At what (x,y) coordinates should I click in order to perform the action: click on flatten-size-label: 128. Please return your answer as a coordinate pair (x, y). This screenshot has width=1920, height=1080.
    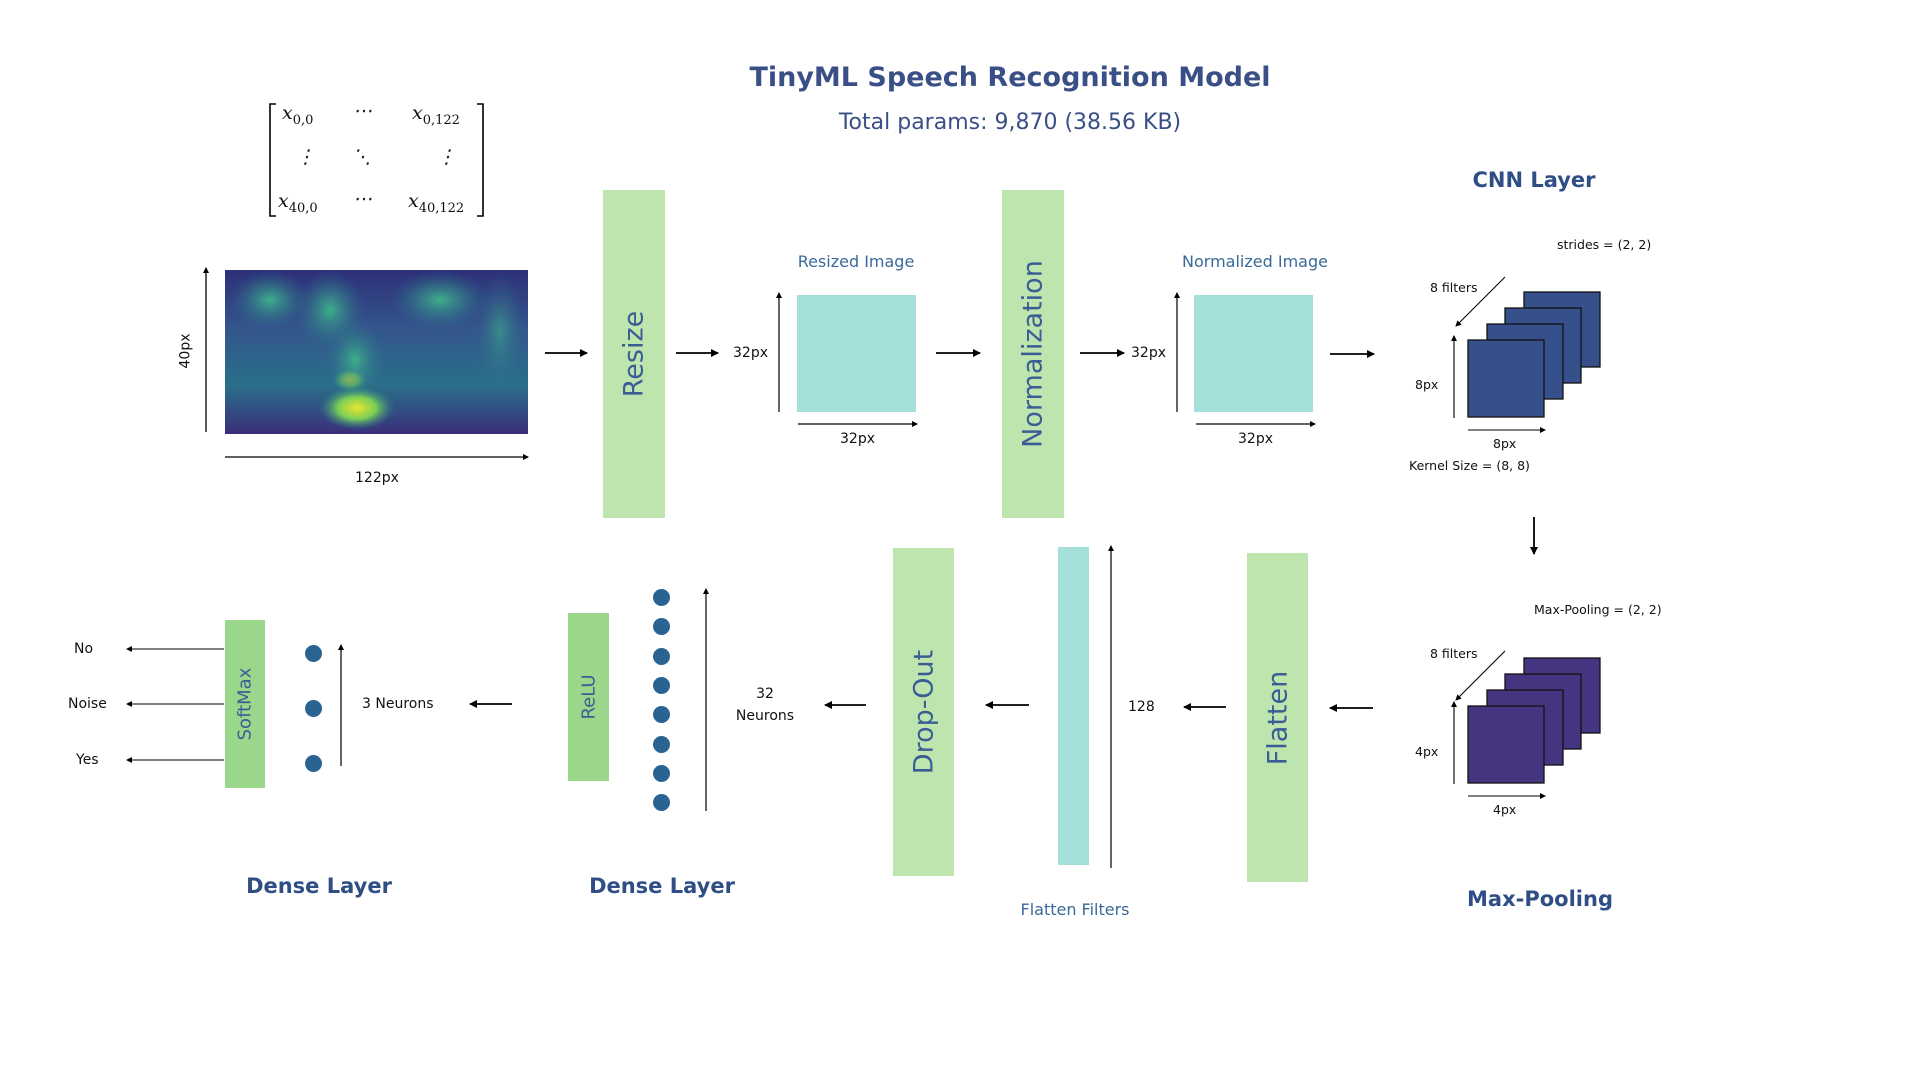
    Looking at the image, I should click on (1141, 707).